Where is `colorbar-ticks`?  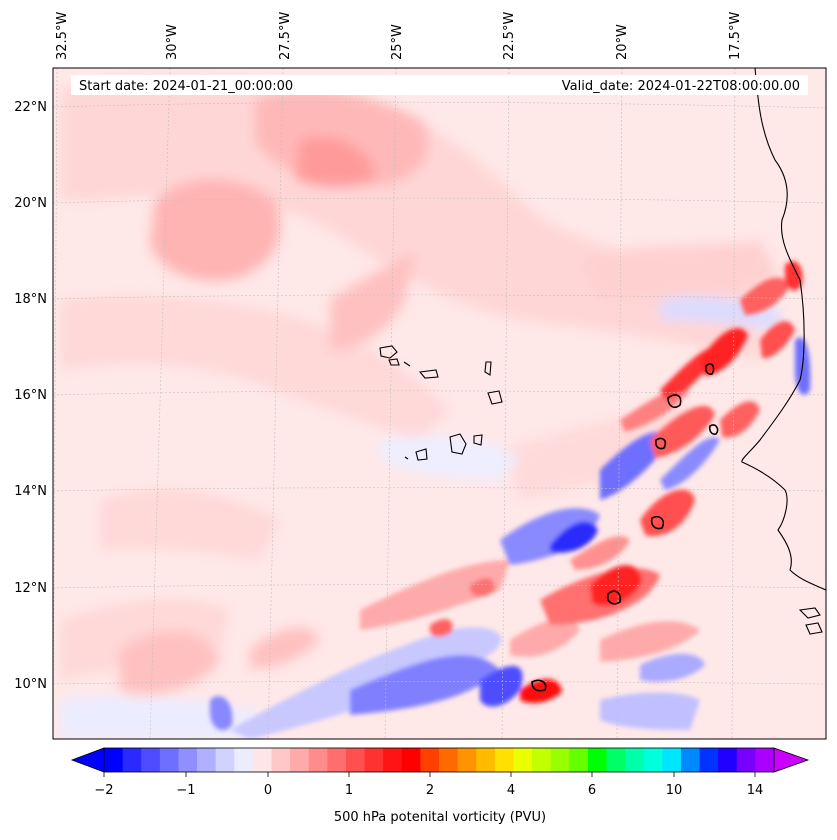
colorbar-ticks is located at coordinates (429, 774).